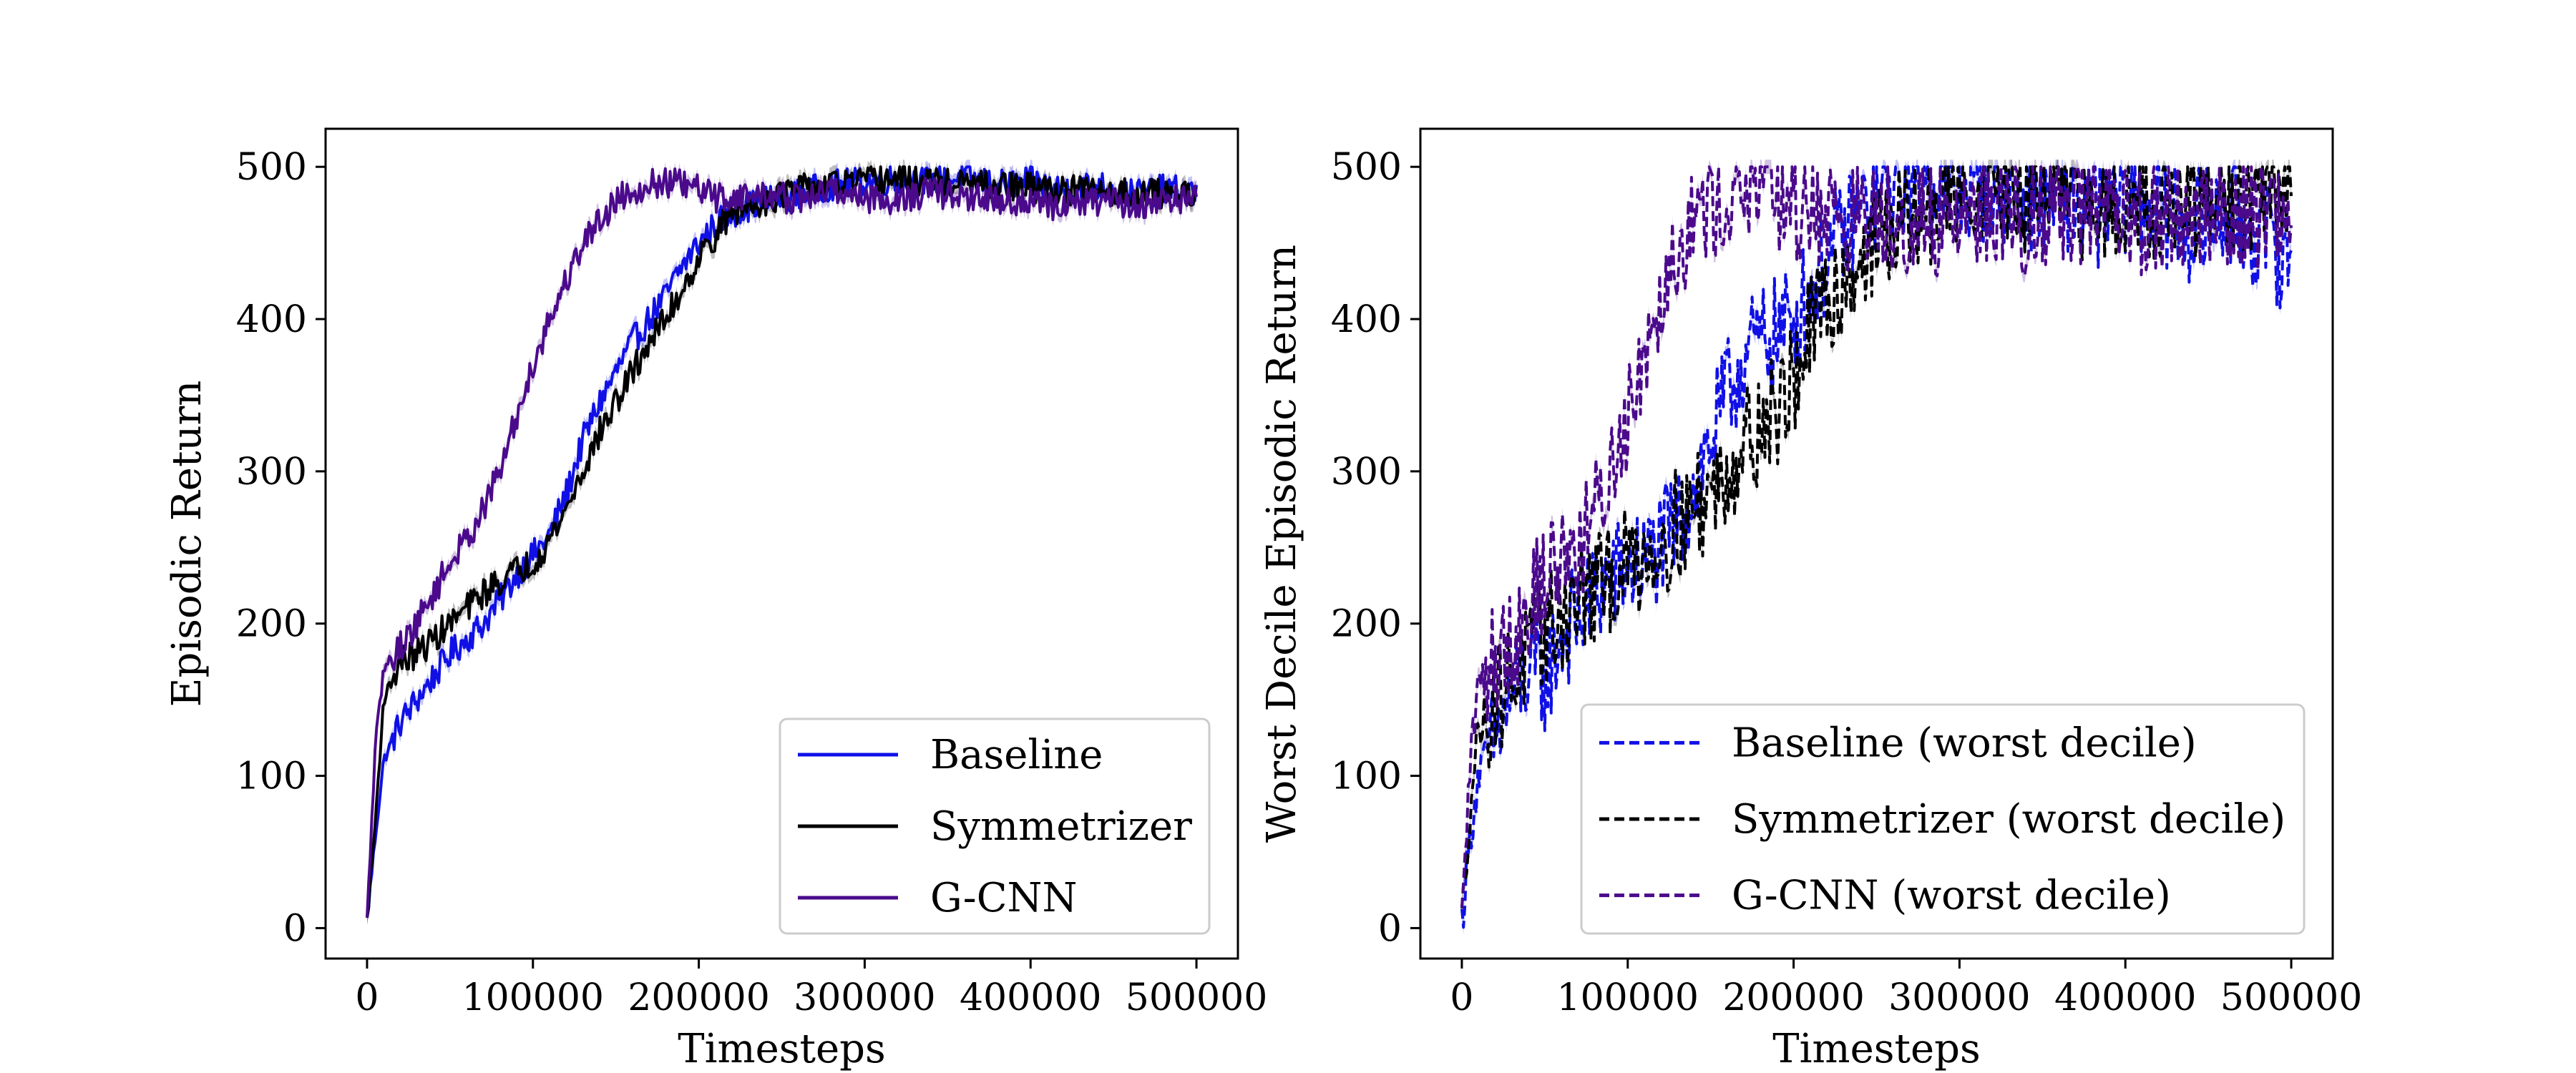  Describe the element at coordinates (1282, 544) in the screenshot. I see `y-axis-label: Worst Decile Episodic Return` at that location.